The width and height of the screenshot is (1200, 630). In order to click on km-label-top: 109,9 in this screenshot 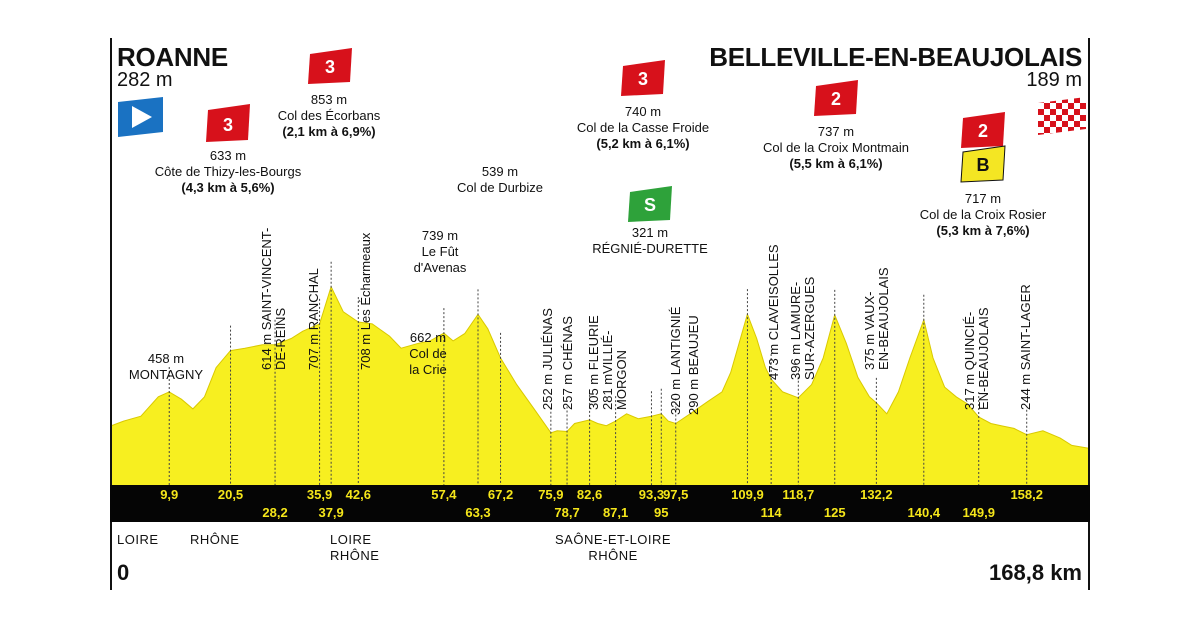, I will do `click(747, 494)`.